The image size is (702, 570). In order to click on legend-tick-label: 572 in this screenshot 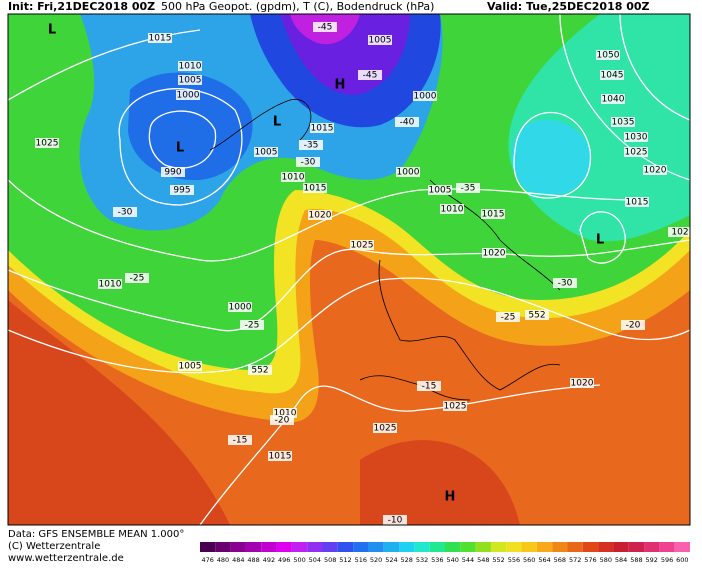, I will do `click(575, 560)`.